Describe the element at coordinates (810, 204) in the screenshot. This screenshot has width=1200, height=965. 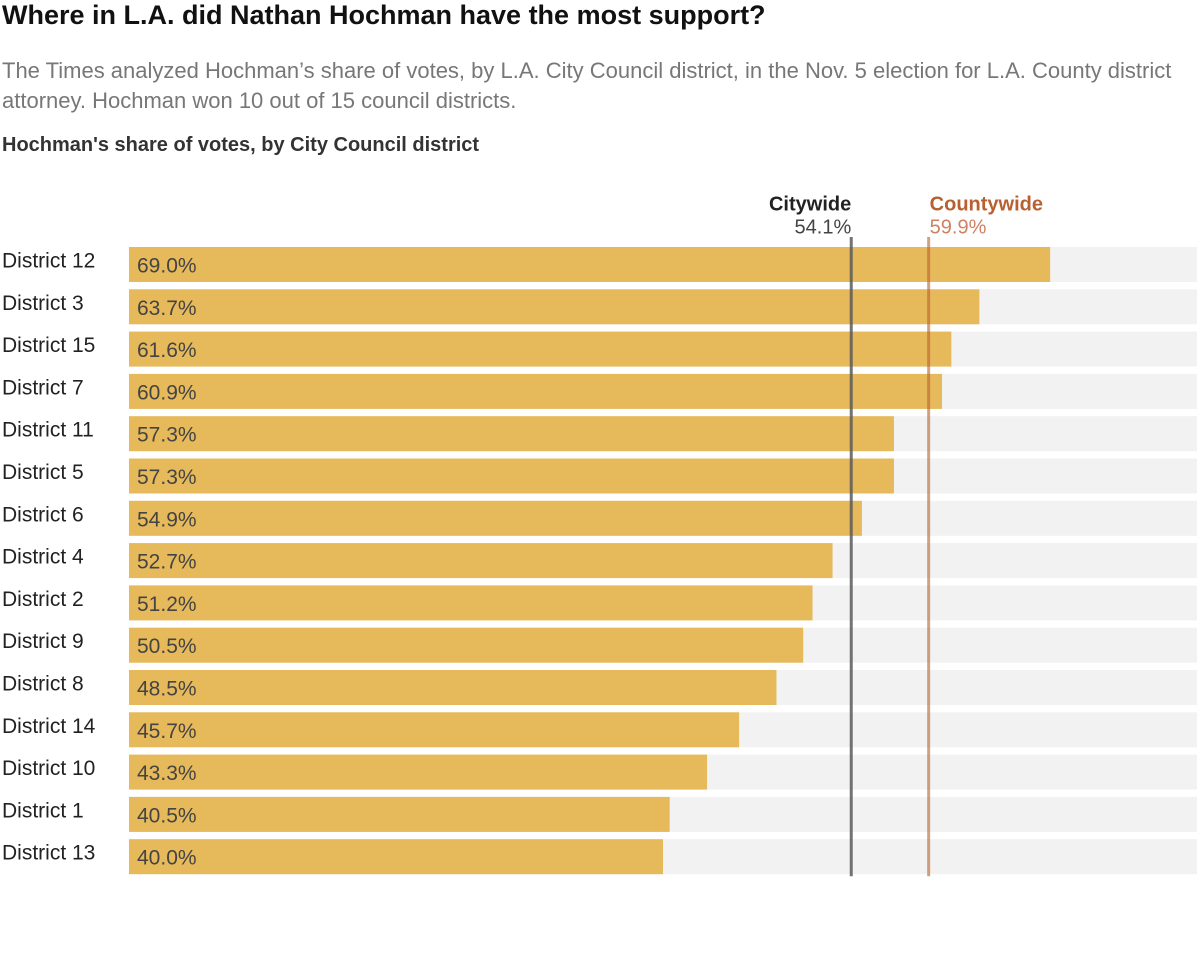
I see `reference-name: Citywide` at that location.